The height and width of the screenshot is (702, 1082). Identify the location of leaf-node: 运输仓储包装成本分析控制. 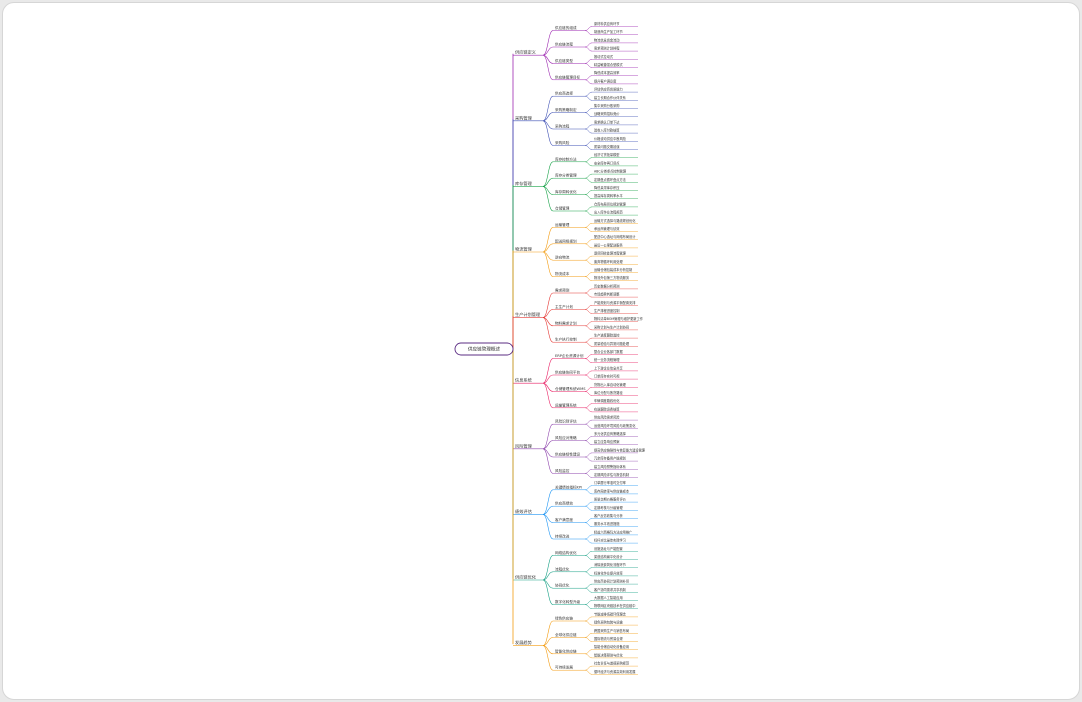
(613, 269).